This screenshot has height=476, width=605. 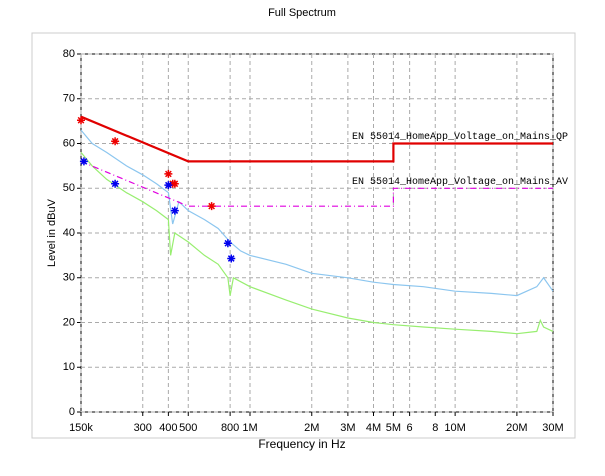 What do you see at coordinates (454, 428) in the screenshot?
I see `x-tick-label: 10M` at bounding box center [454, 428].